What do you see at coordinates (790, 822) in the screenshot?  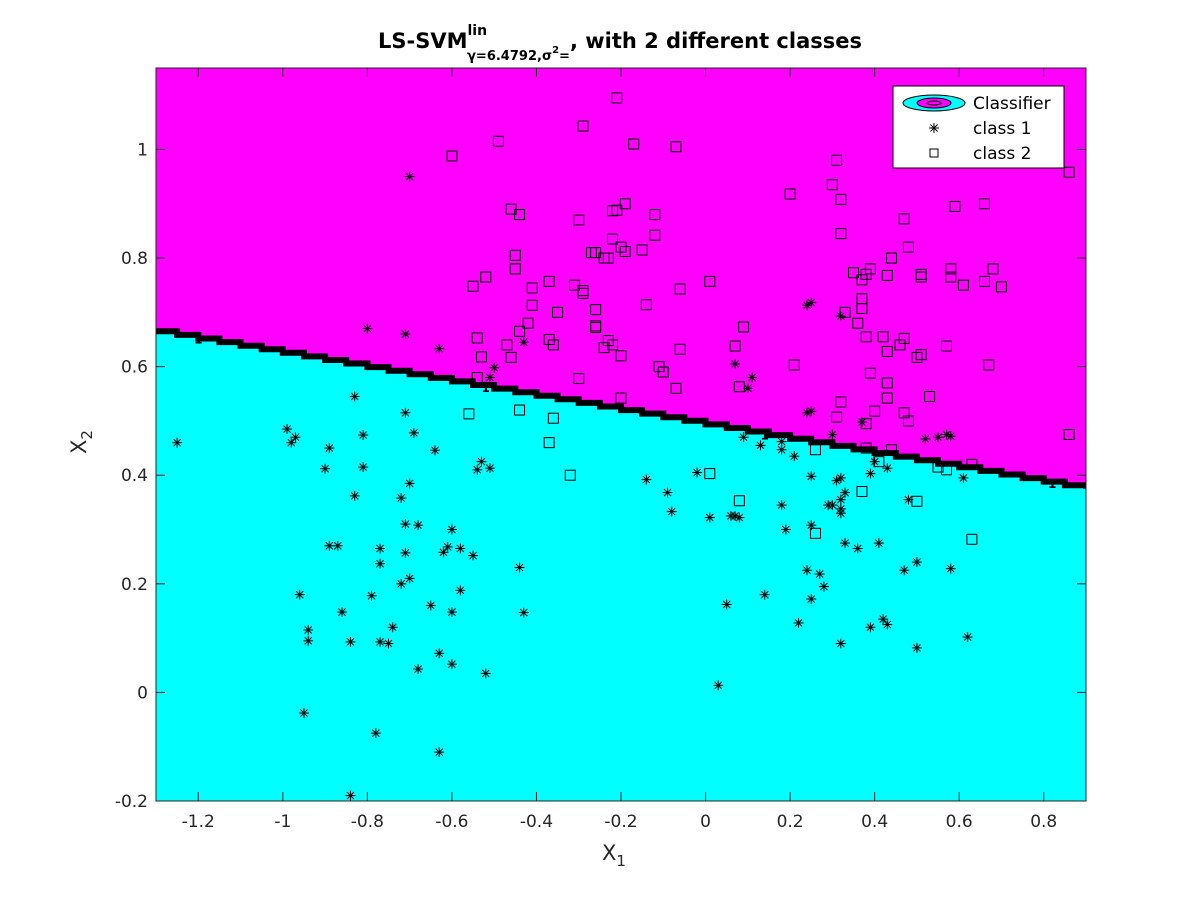 I see `x-tick-label: 0.2` at bounding box center [790, 822].